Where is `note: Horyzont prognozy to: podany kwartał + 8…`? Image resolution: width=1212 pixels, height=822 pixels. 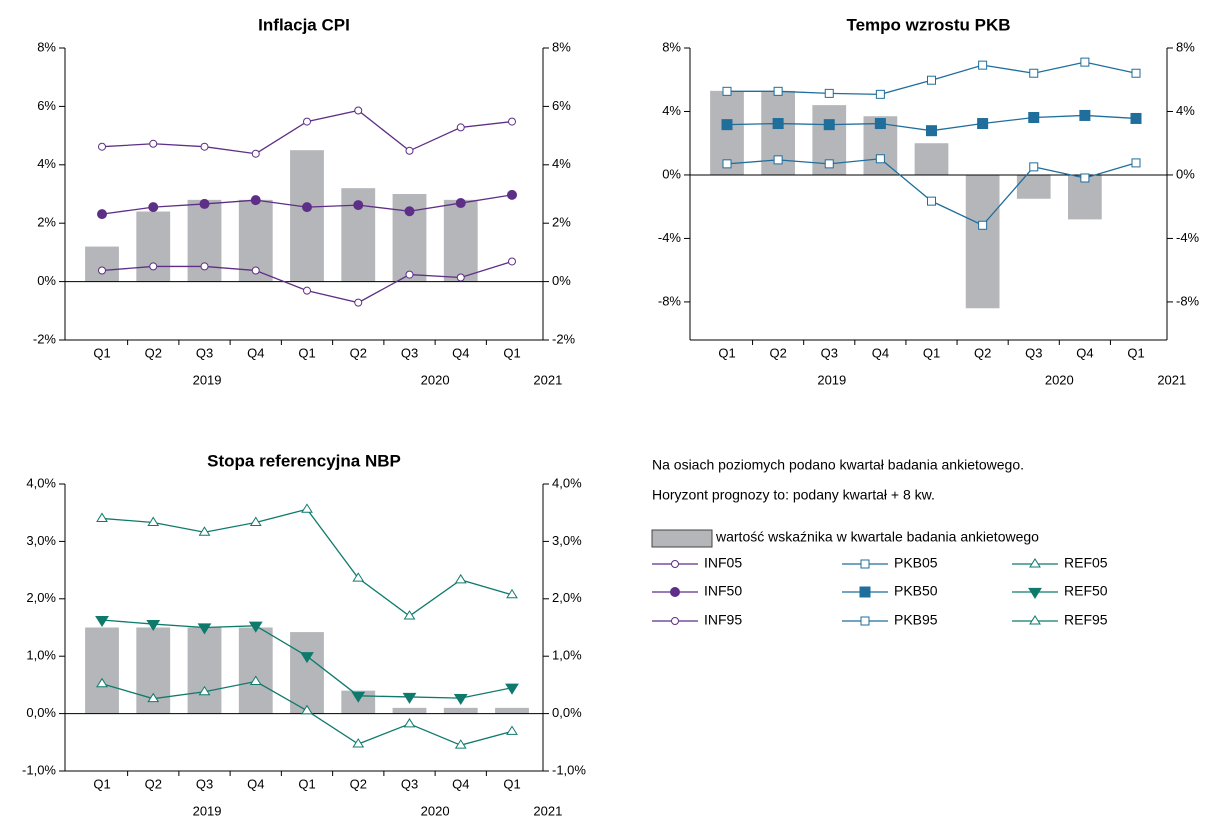
note: Horyzont prognozy to: podany kwartał + 8… is located at coordinates (793, 495).